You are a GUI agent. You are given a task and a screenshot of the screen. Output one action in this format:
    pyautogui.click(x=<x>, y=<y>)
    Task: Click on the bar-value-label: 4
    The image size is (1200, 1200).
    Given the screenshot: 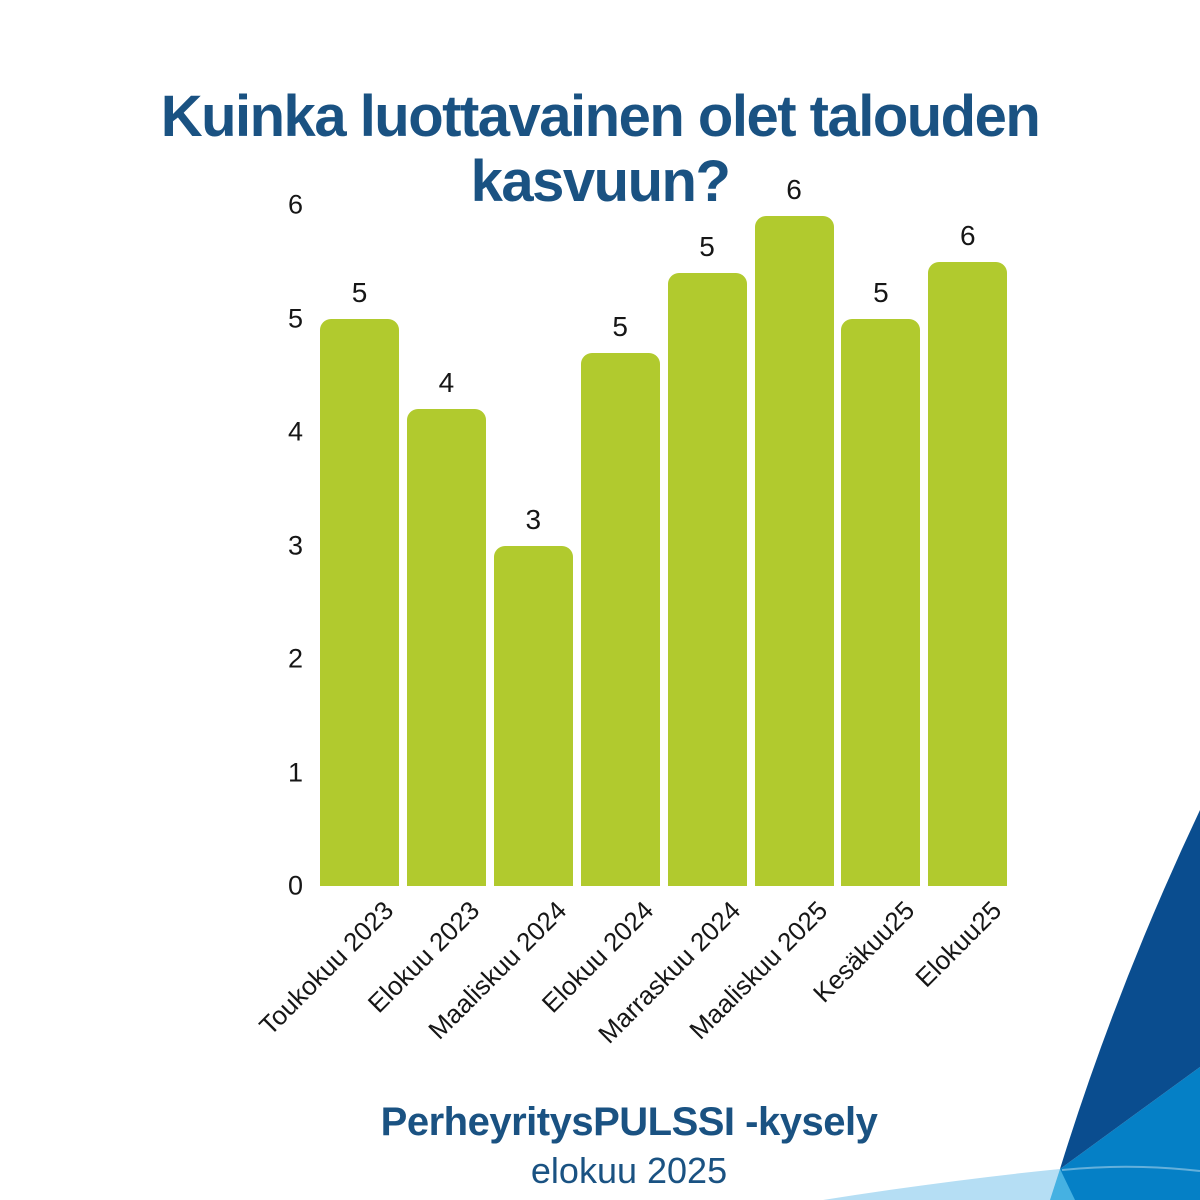 What is the action you would take?
    pyautogui.click(x=446, y=383)
    